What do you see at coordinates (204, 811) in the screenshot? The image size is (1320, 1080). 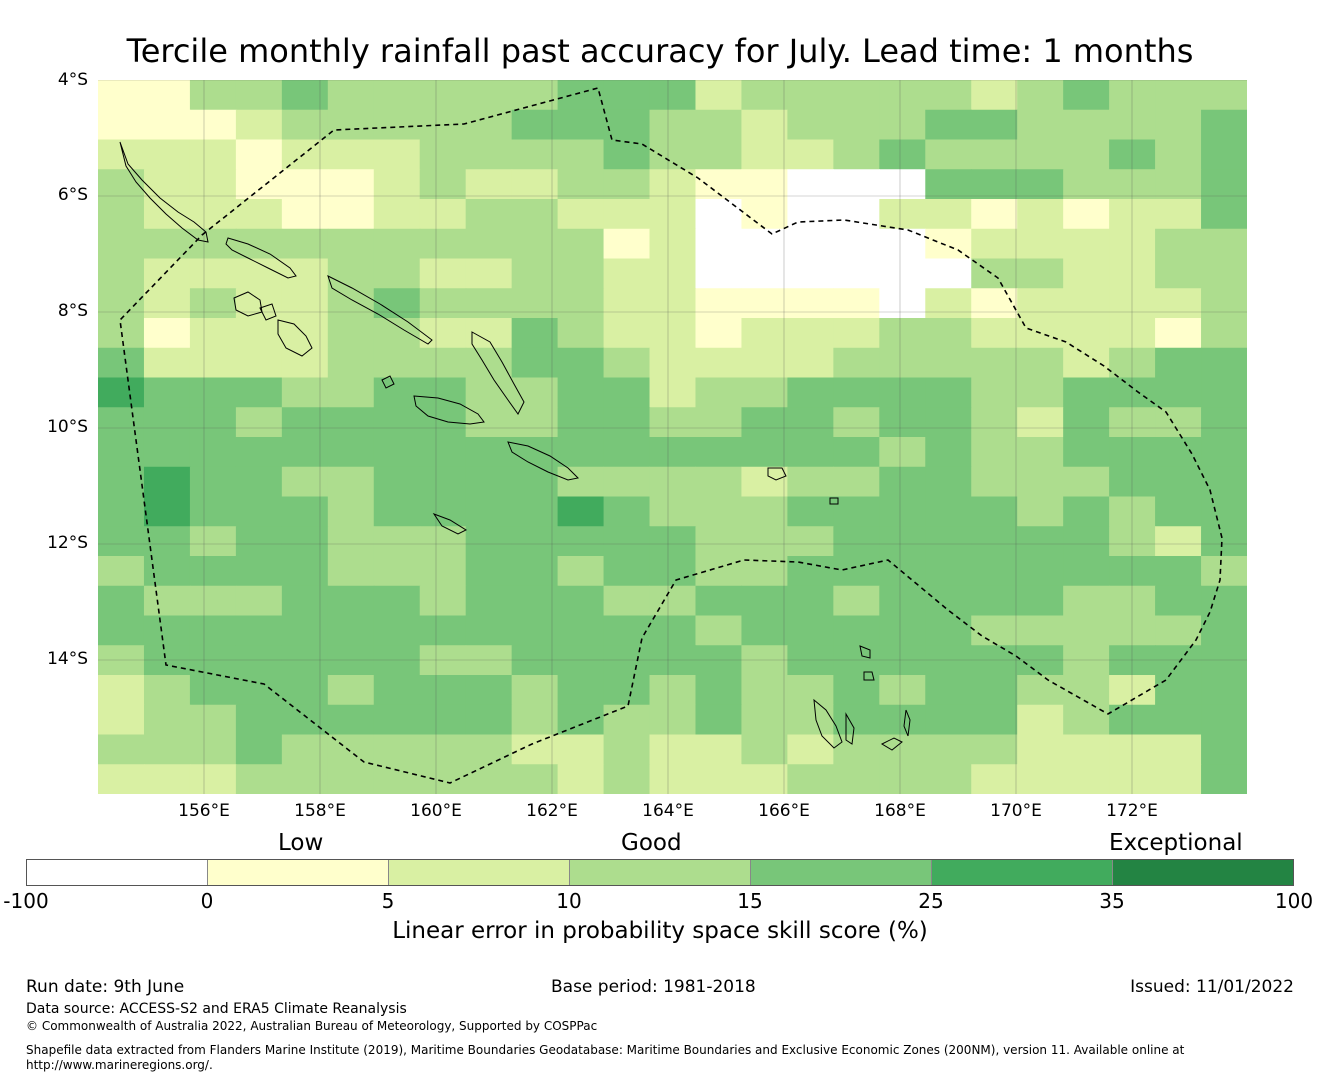 I see `lon-label: 156°E` at bounding box center [204, 811].